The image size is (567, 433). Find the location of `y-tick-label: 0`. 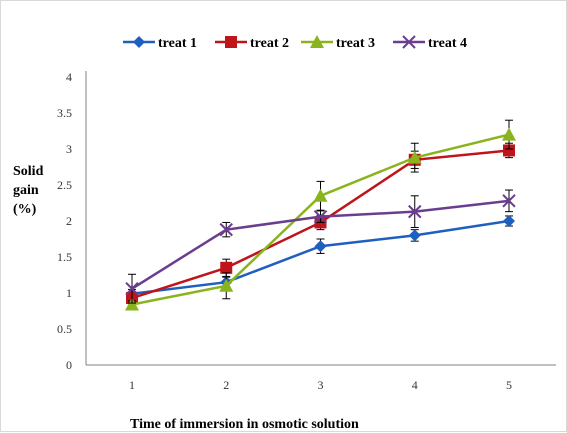

y-tick-label: 0 is located at coordinates (69, 365).